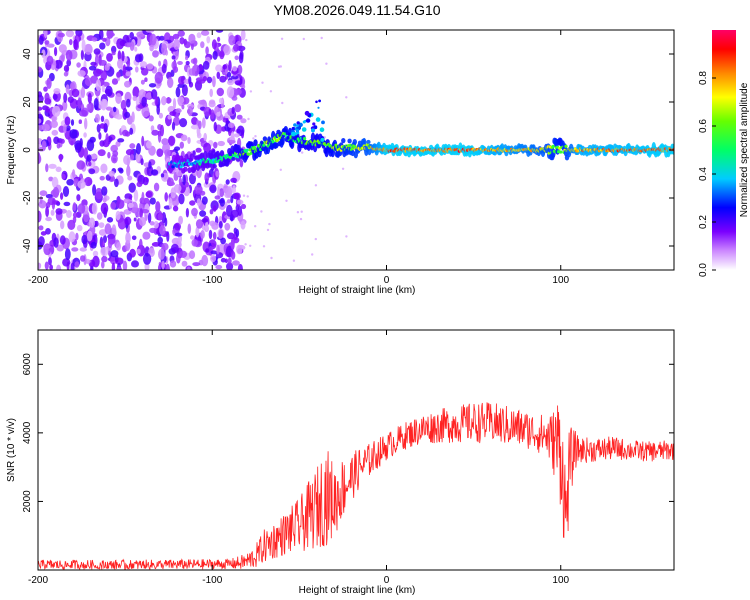 Image resolution: width=750 pixels, height=600 pixels. Describe the element at coordinates (27, 102) in the screenshot. I see `y-tick-label: 20` at that location.